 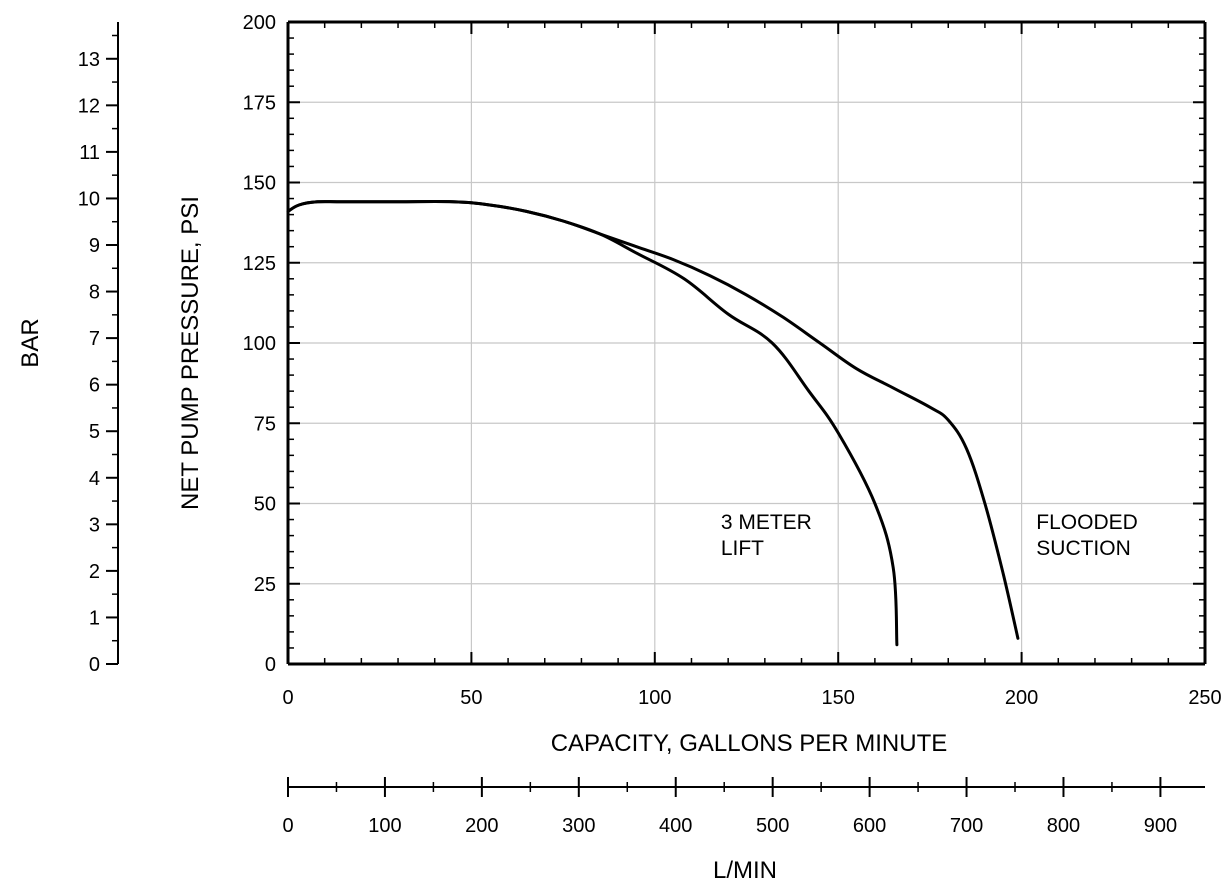 I want to click on lmin-tick-label: 0, so click(x=287, y=826).